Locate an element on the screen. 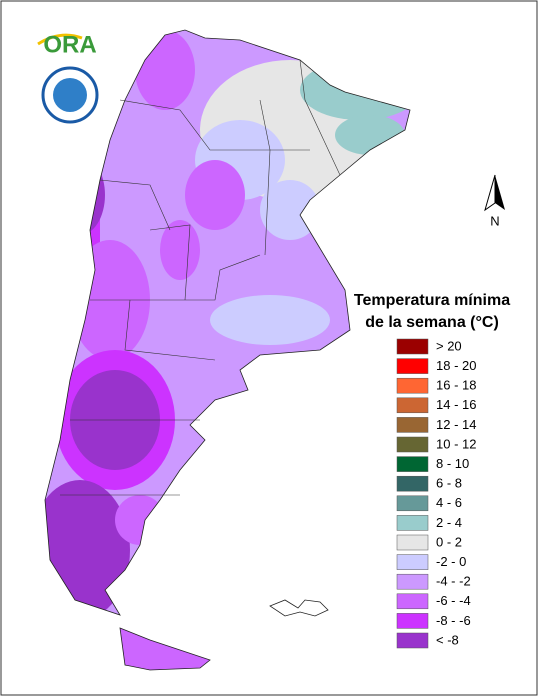 The height and width of the screenshot is (696, 538). logo-text: ORA is located at coordinates (69, 44).